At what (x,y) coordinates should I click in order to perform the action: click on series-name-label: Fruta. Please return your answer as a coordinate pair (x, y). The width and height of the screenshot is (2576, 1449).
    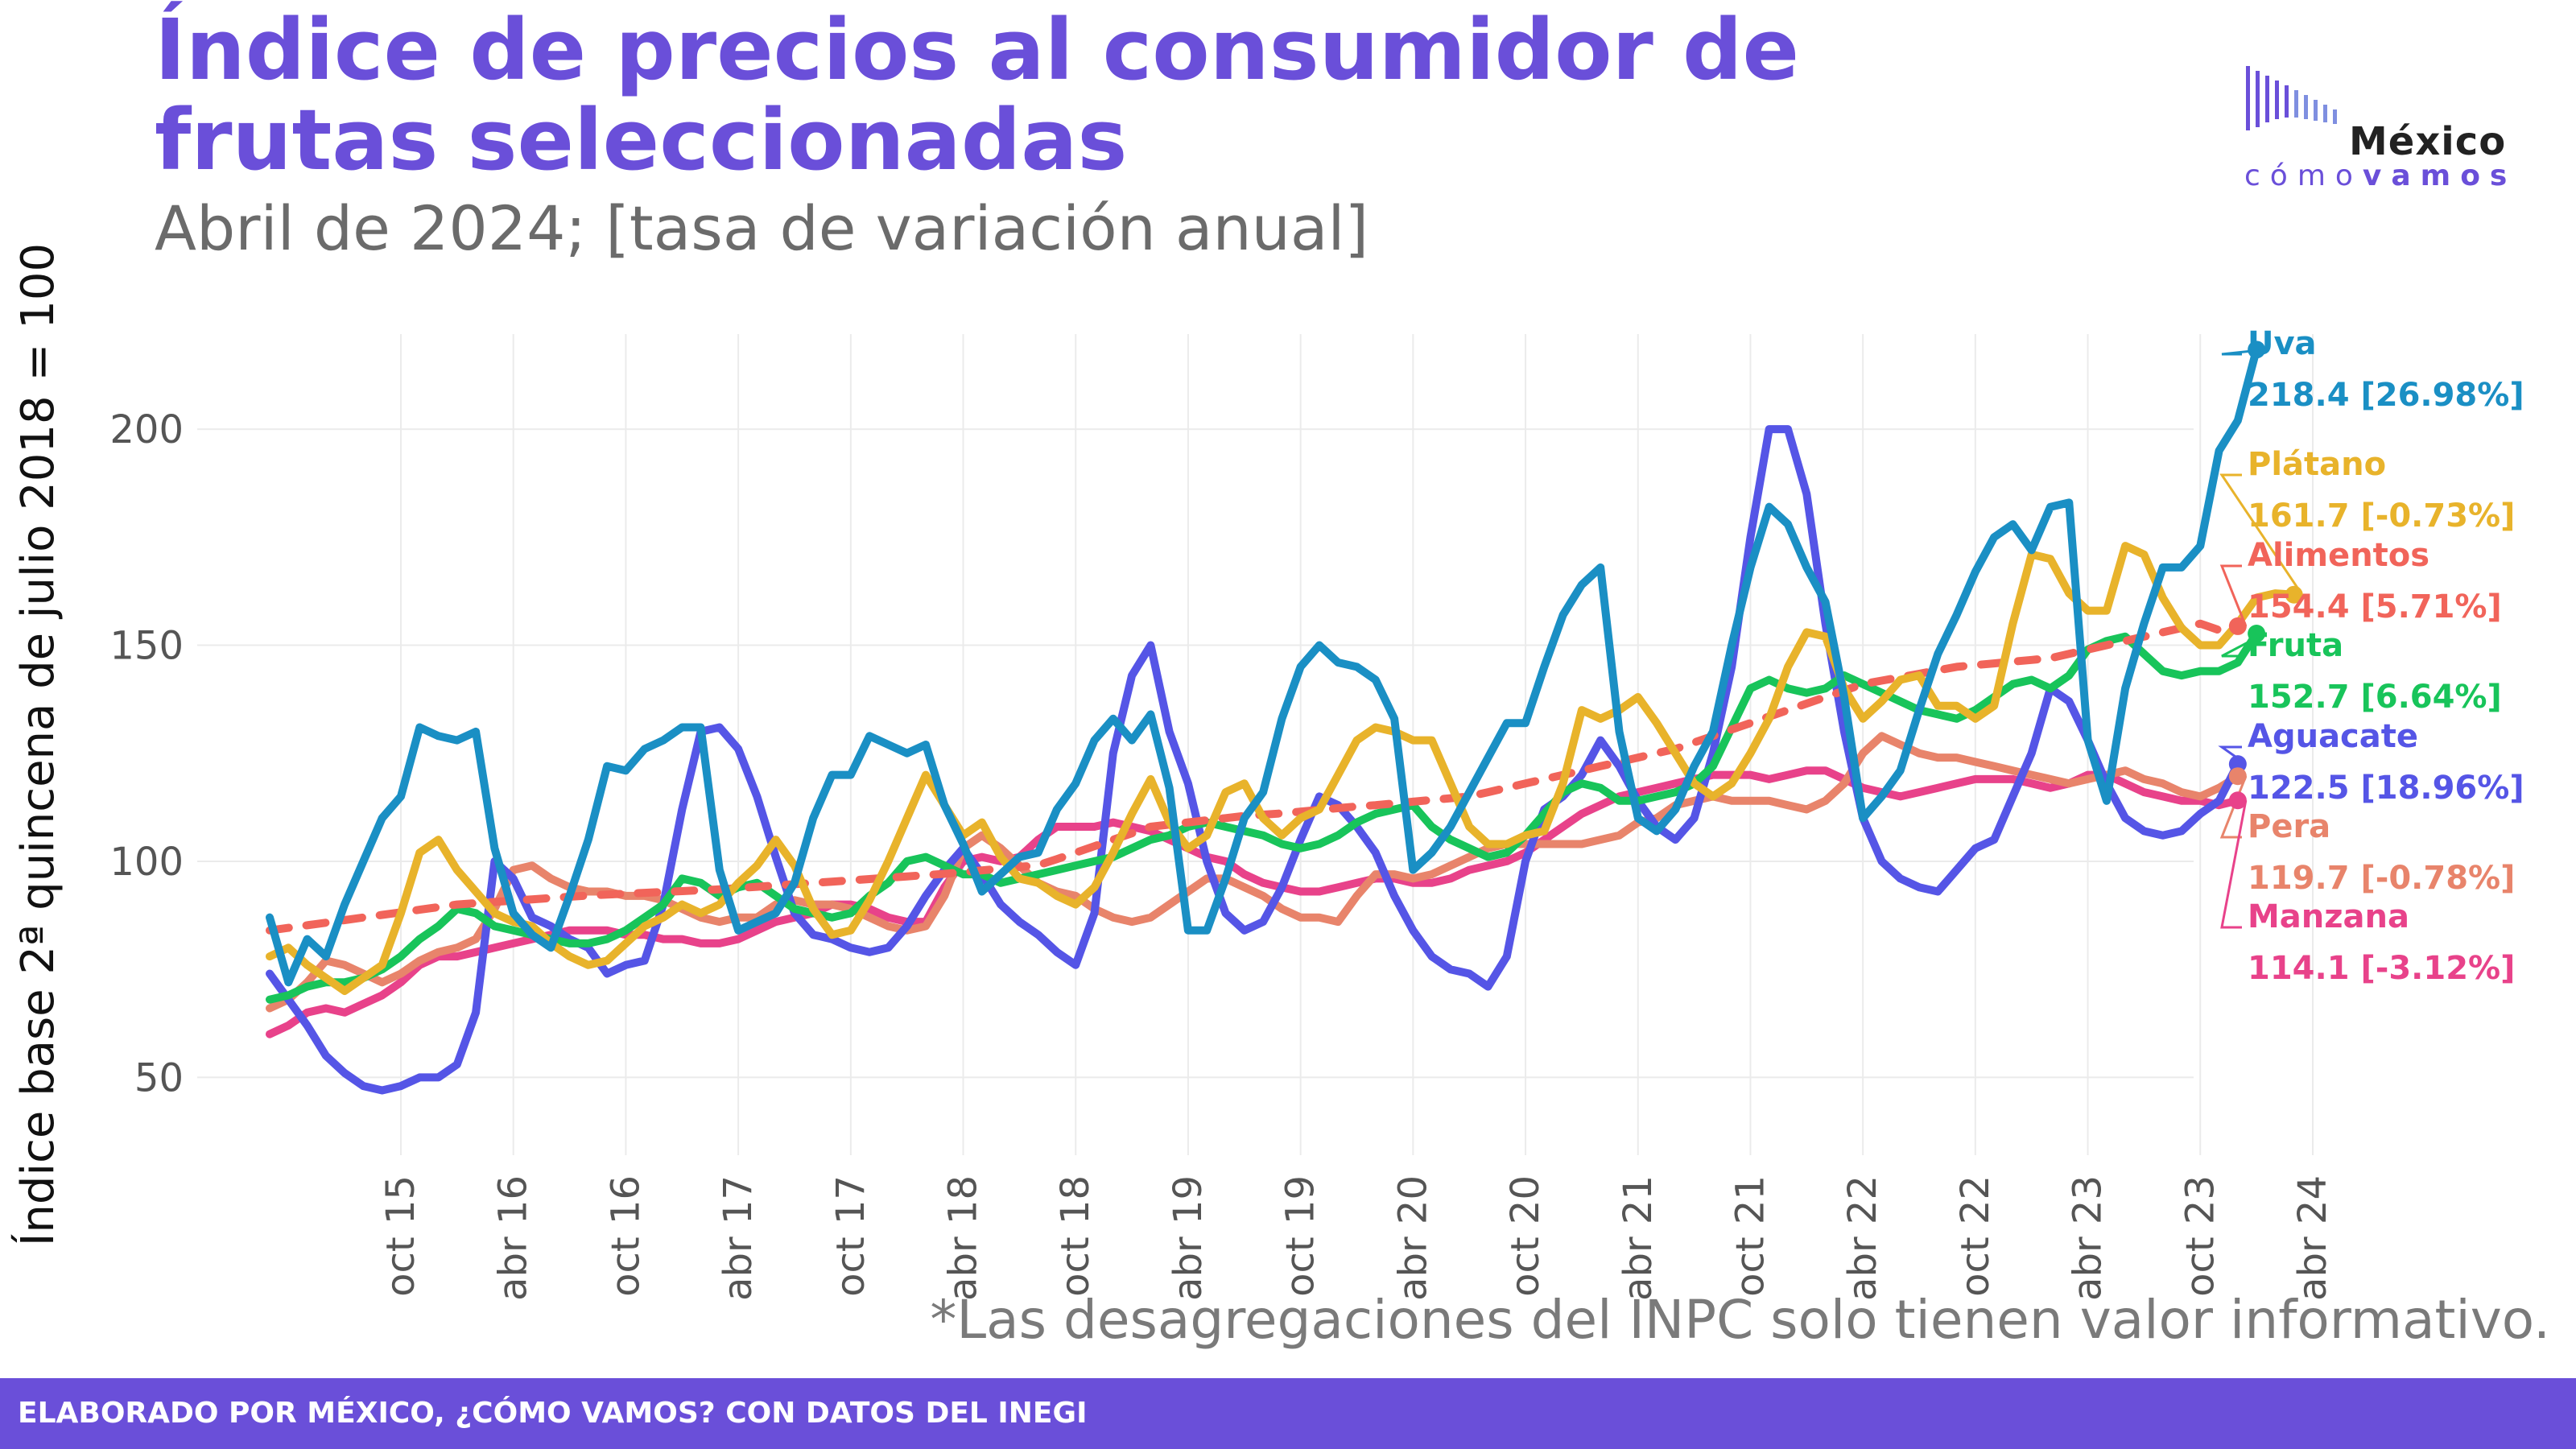
    Looking at the image, I should click on (2295, 645).